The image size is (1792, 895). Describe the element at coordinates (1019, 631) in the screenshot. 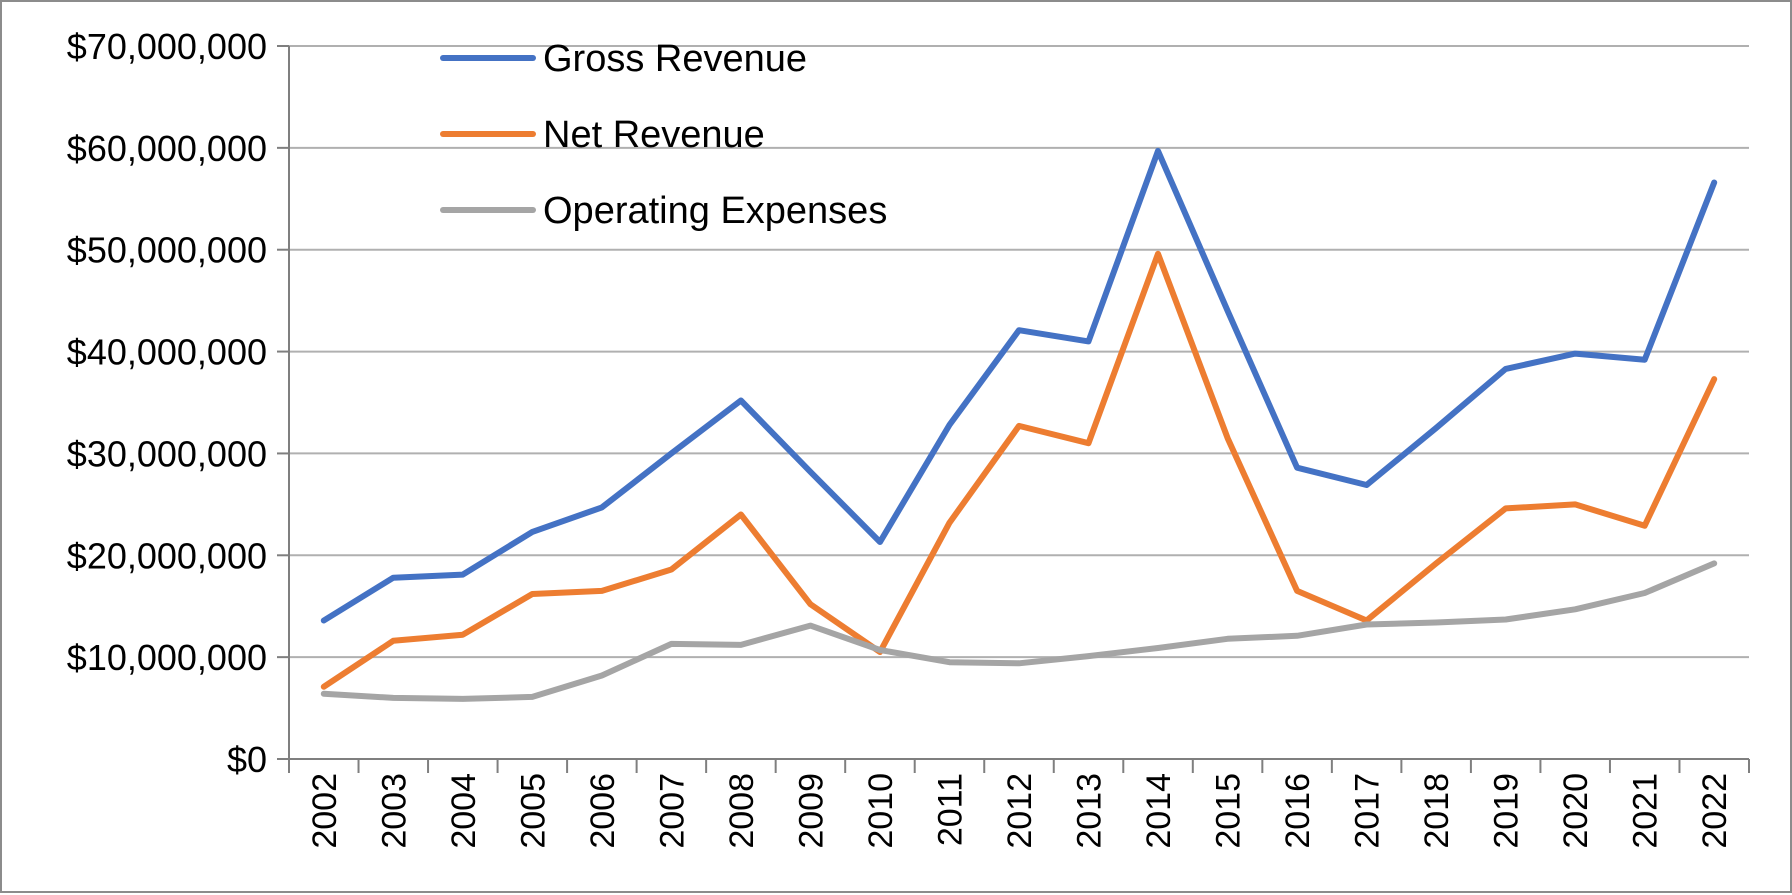

I see `series-line-operating-expenses` at that location.